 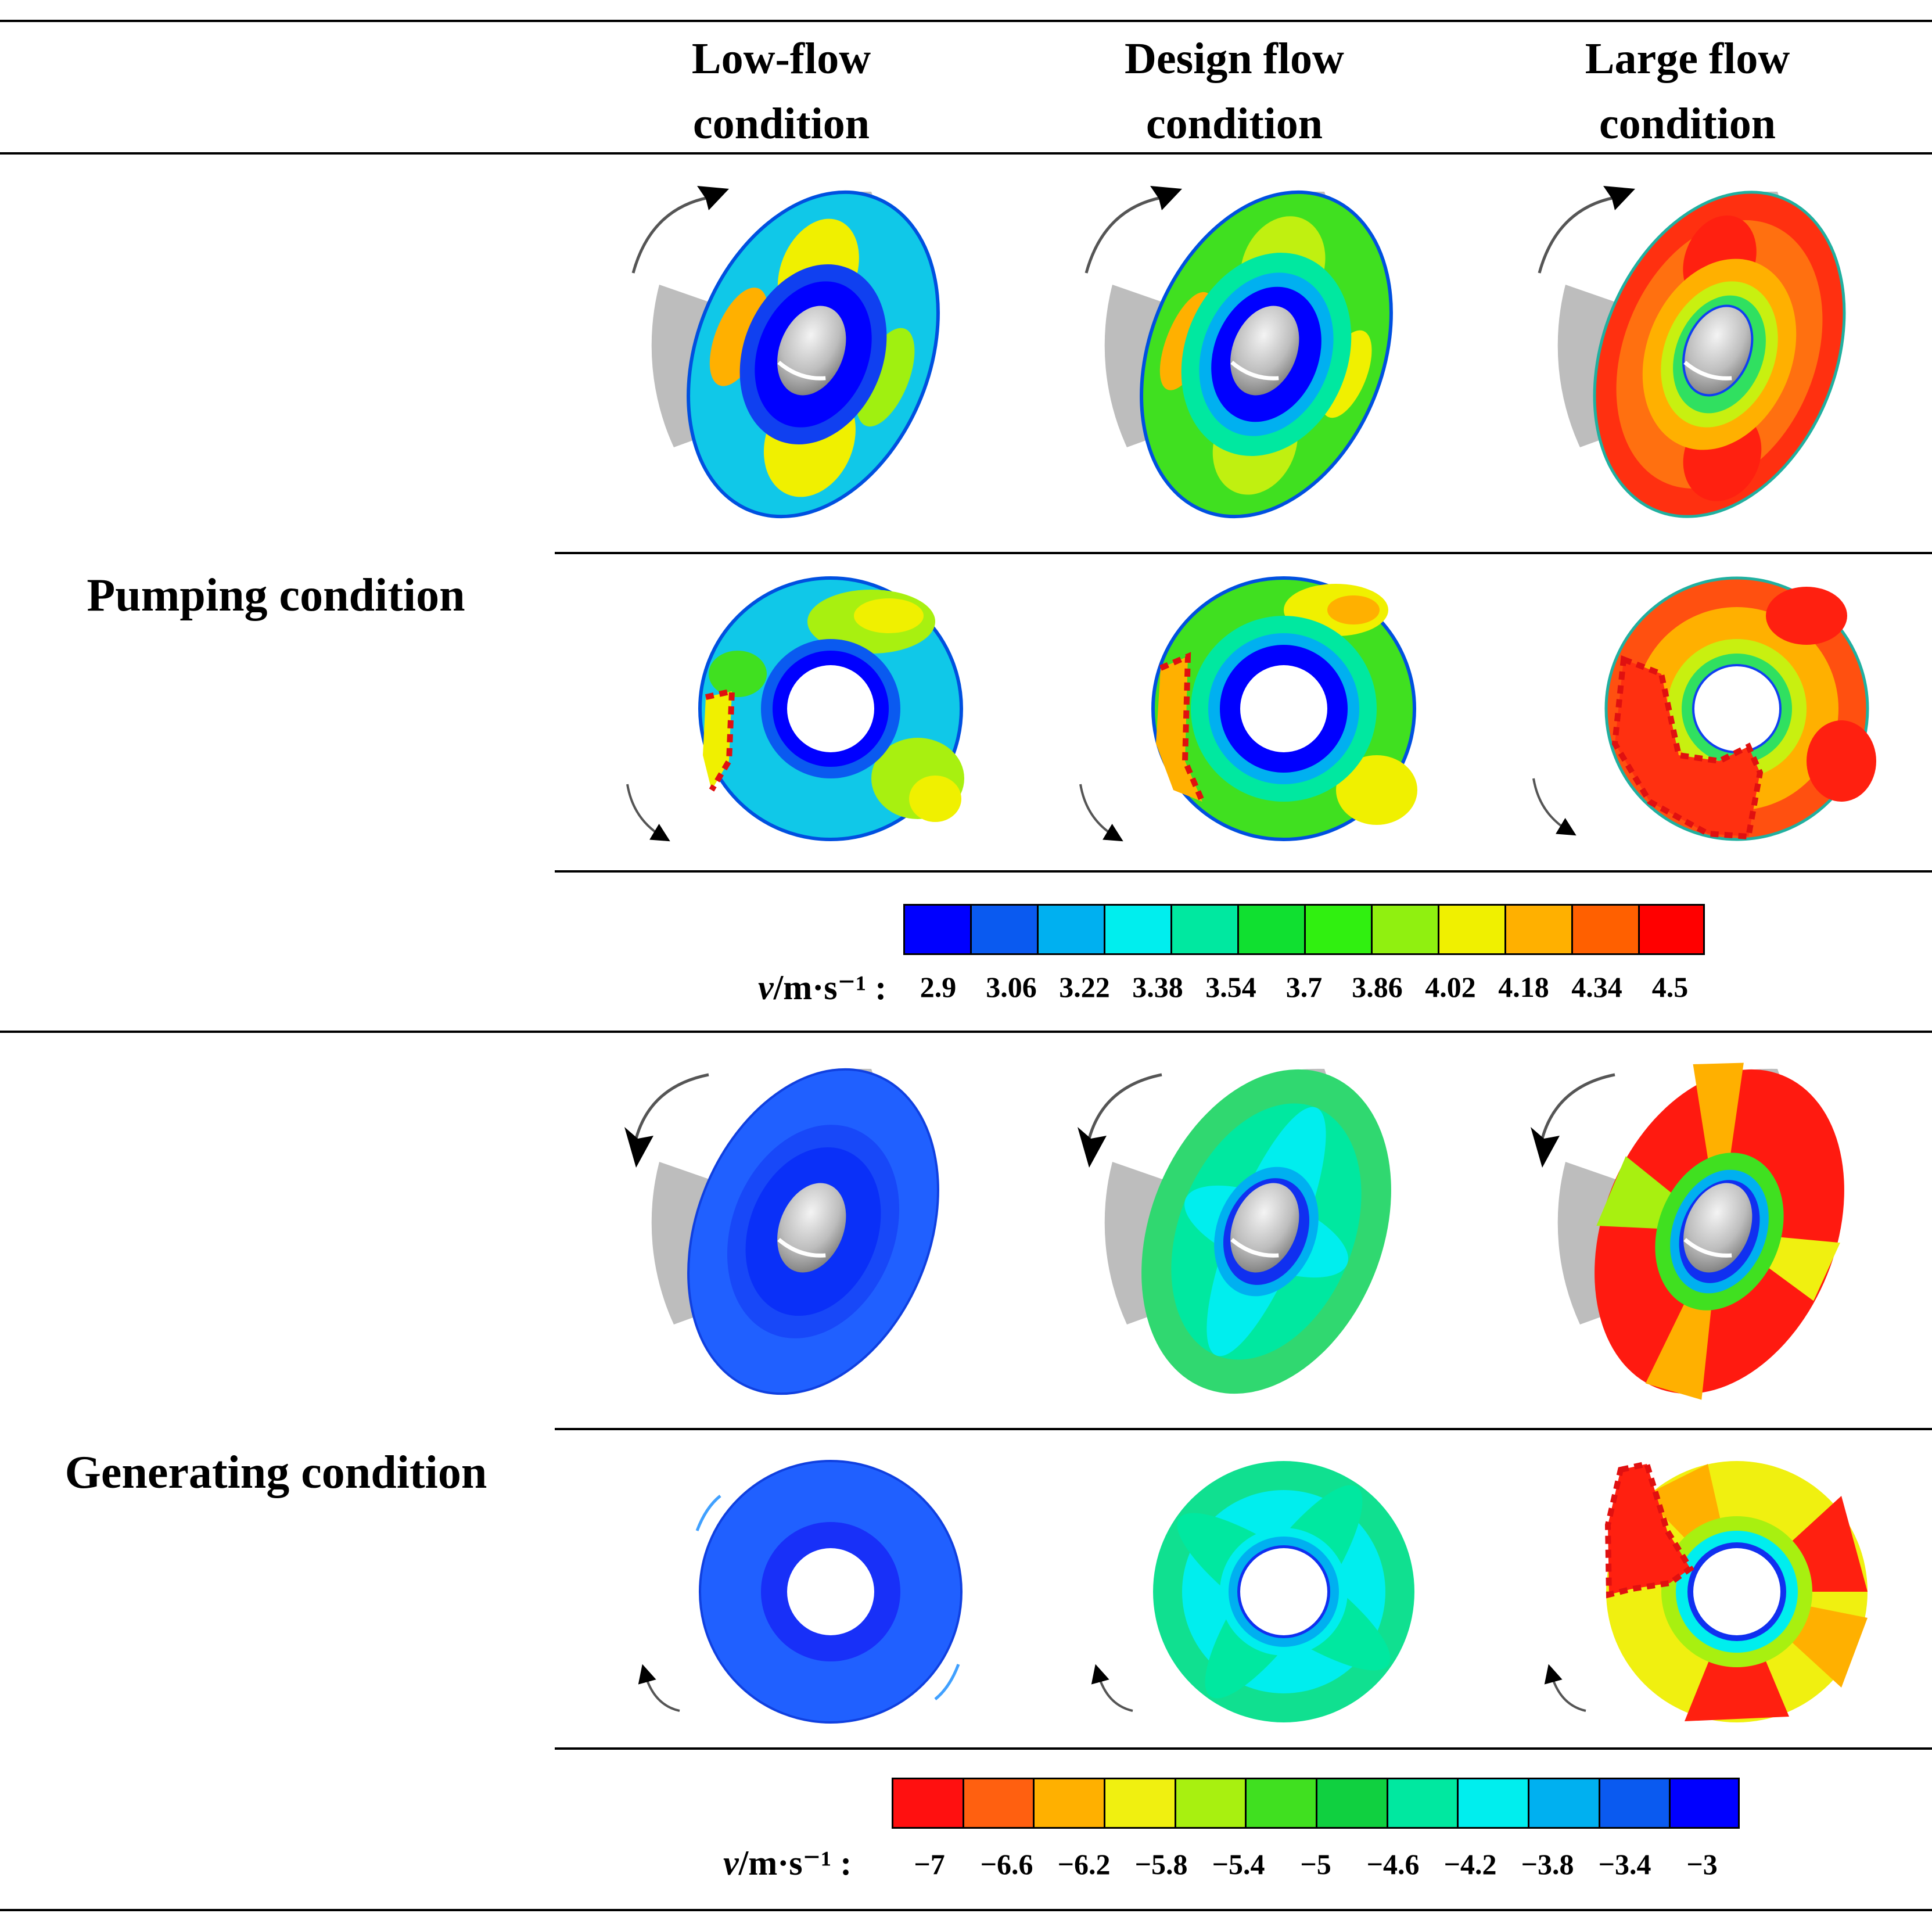 What do you see at coordinates (966, 1032) in the screenshot?
I see `section-rule` at bounding box center [966, 1032].